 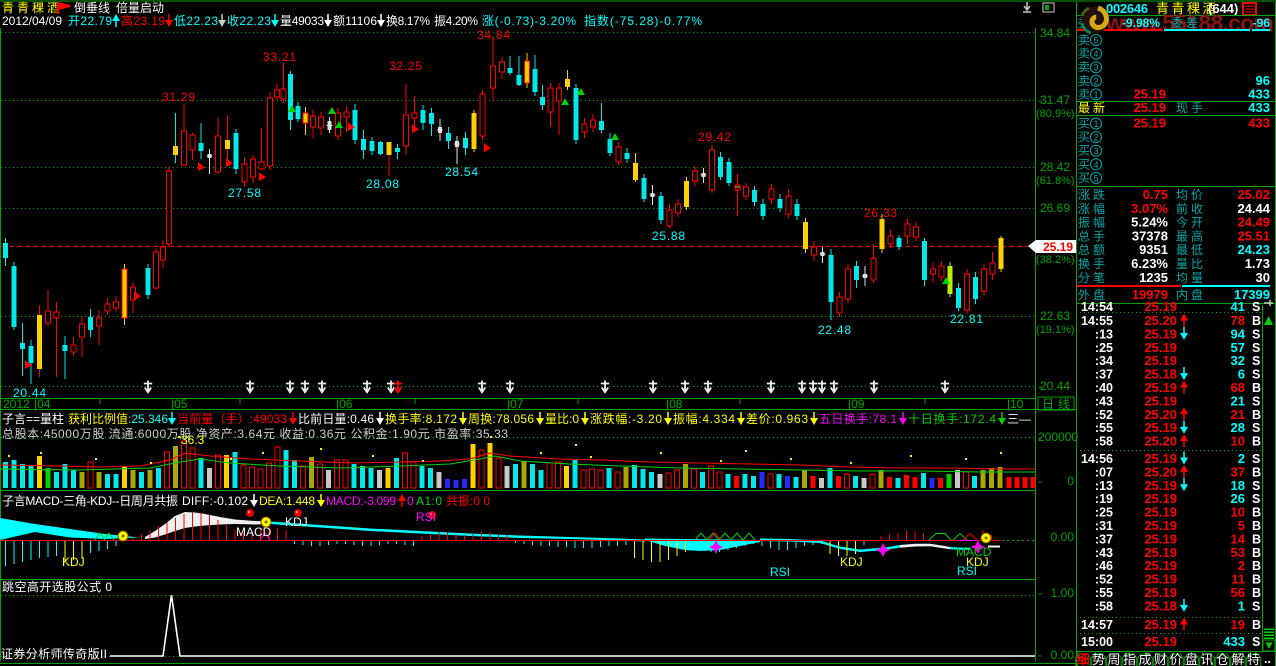 What do you see at coordinates (90, 501) in the screenshot?
I see `svg-text: 子言MACD-三角-KDJ--日周月共振` at bounding box center [90, 501].